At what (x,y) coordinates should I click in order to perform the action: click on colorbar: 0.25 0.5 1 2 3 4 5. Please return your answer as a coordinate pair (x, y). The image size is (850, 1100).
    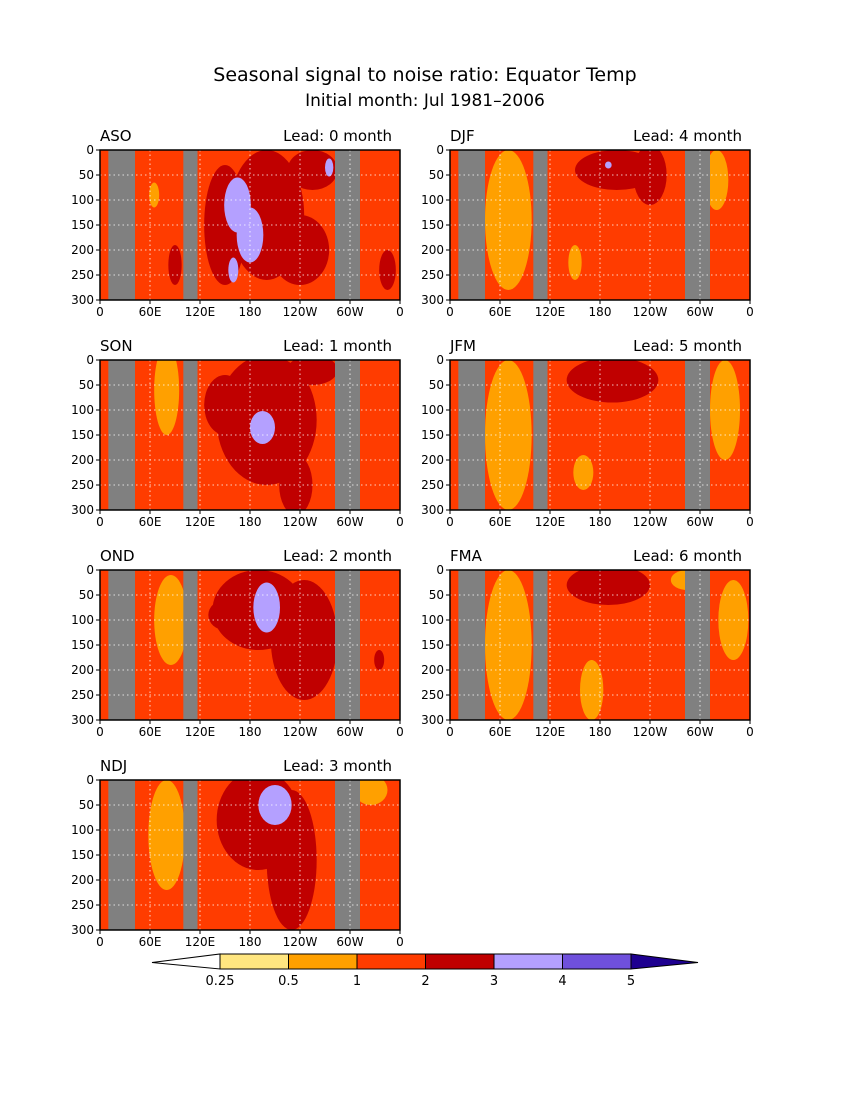
    Looking at the image, I should click on (425, 971).